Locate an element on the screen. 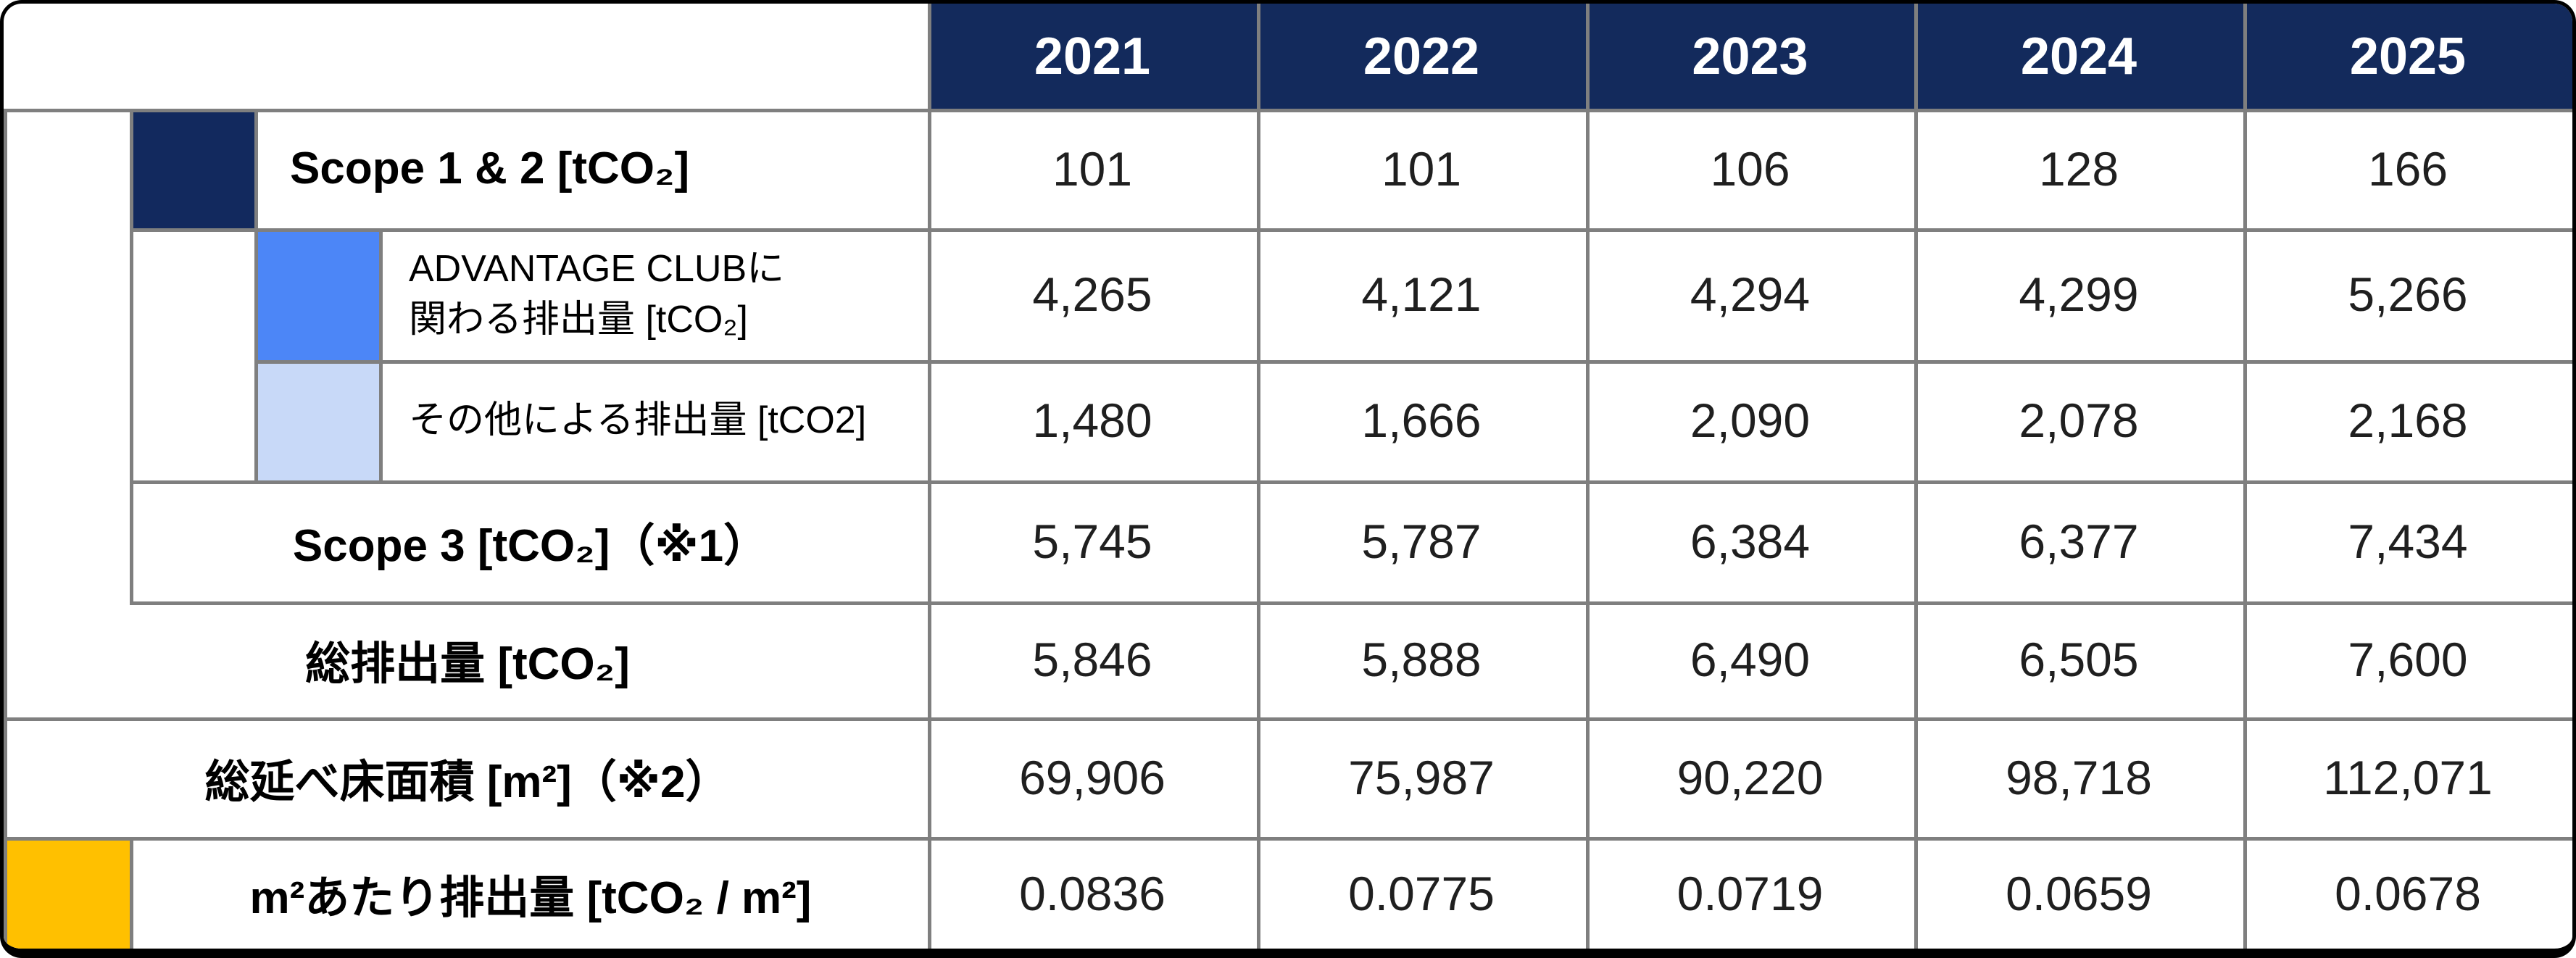 This screenshot has width=2576, height=958. grid-line-left-outer is located at coordinates (5, 529).